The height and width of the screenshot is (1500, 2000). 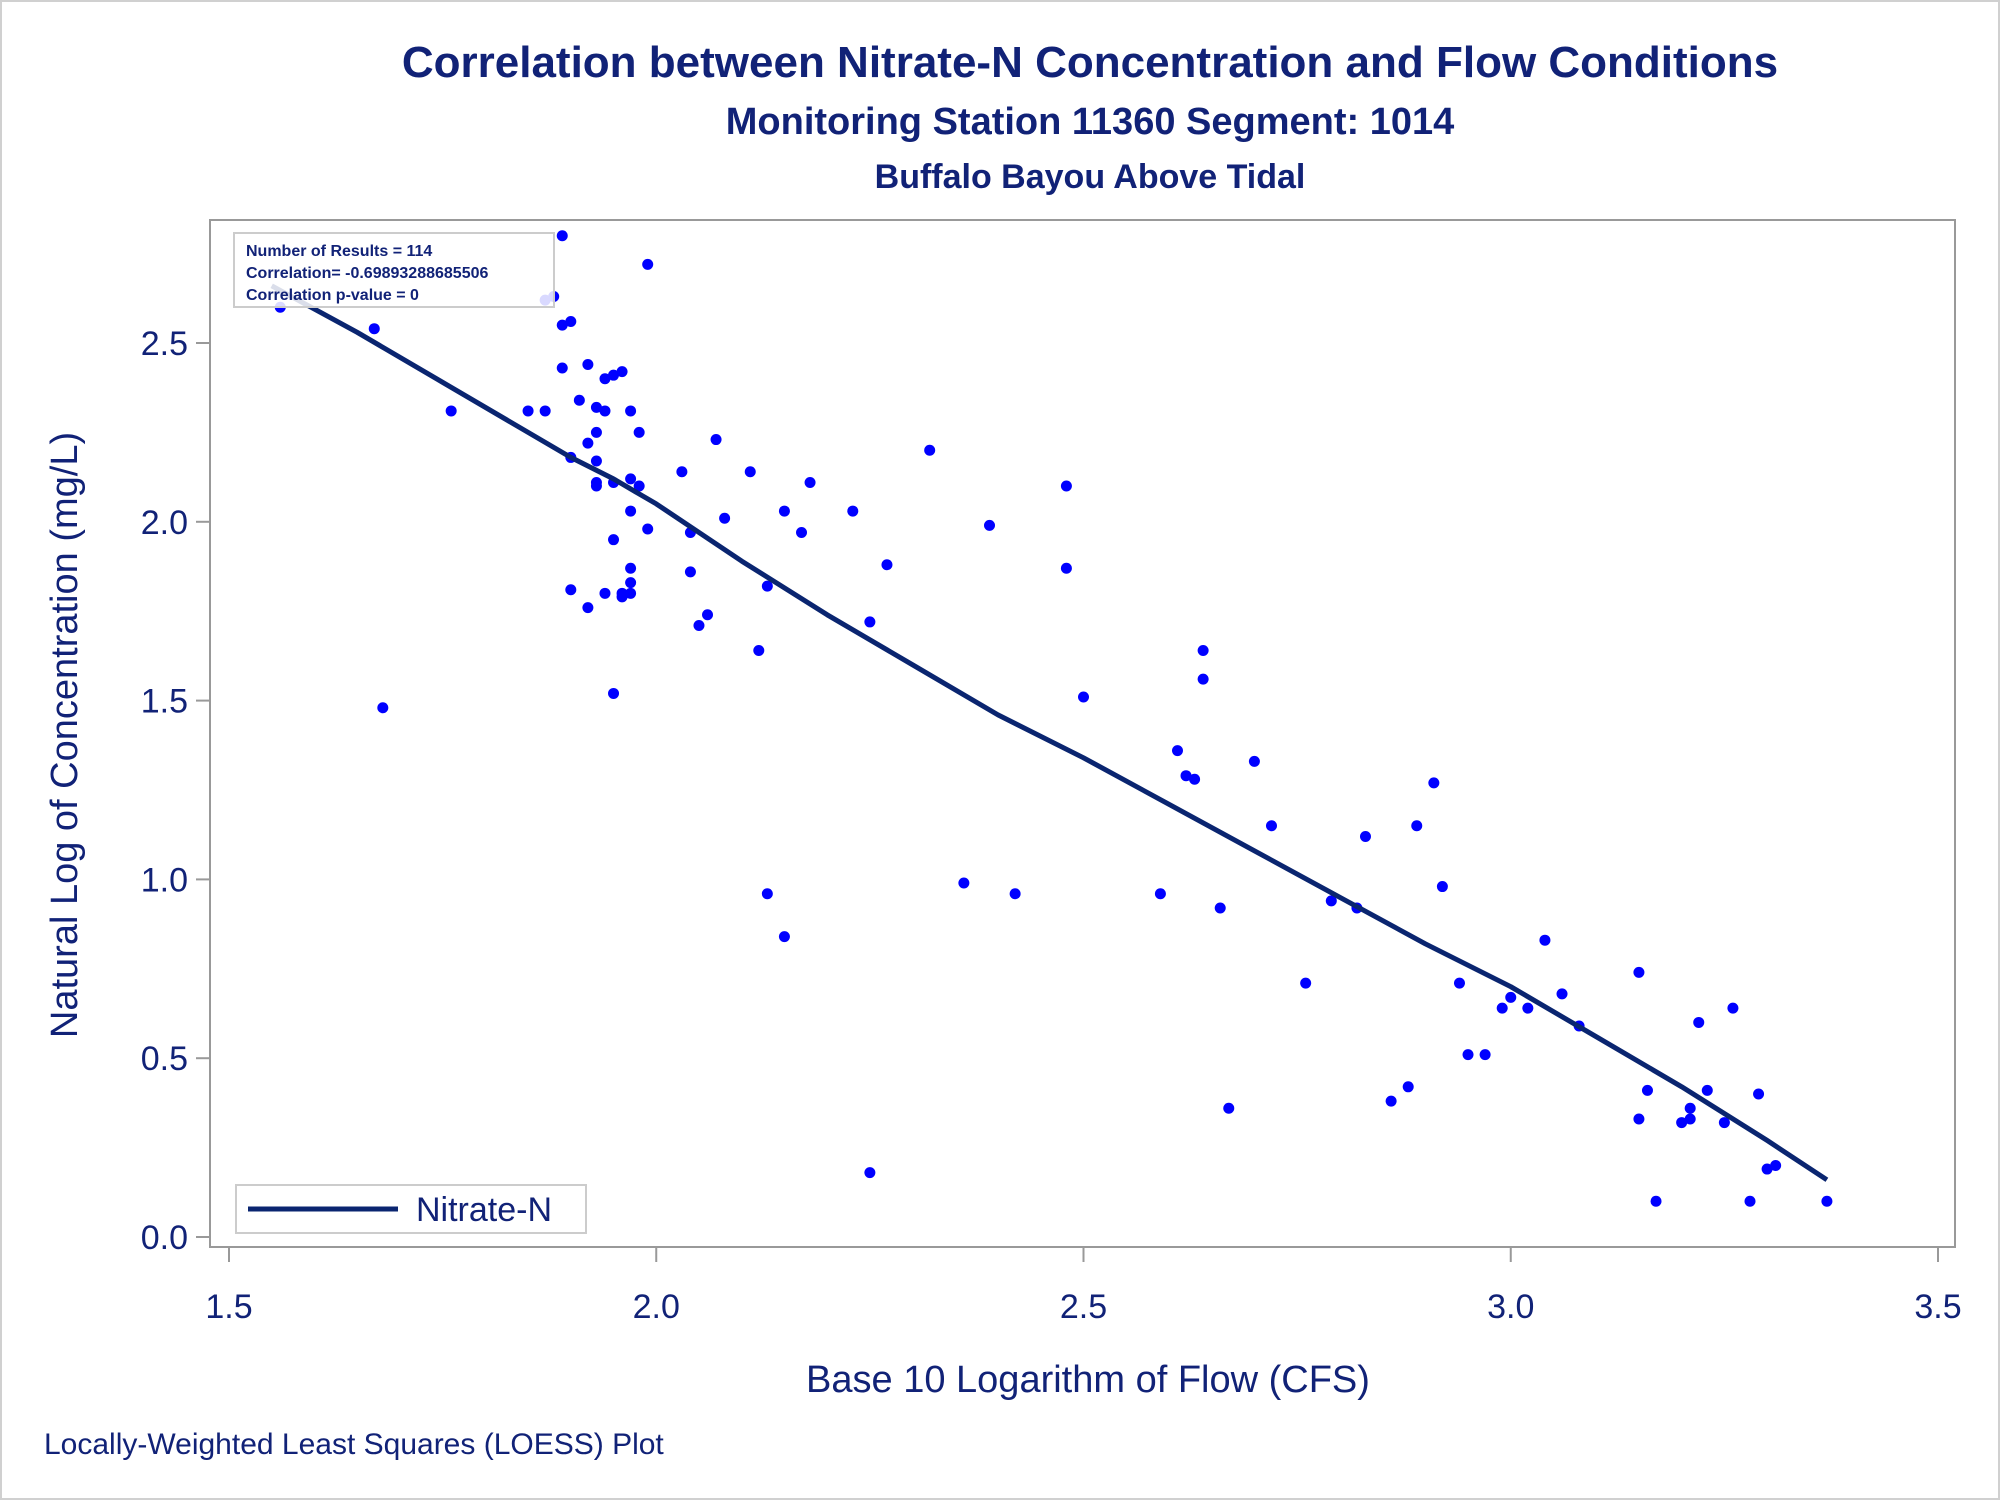 What do you see at coordinates (228, 1307) in the screenshot?
I see `x-tick-label: 1.5` at bounding box center [228, 1307].